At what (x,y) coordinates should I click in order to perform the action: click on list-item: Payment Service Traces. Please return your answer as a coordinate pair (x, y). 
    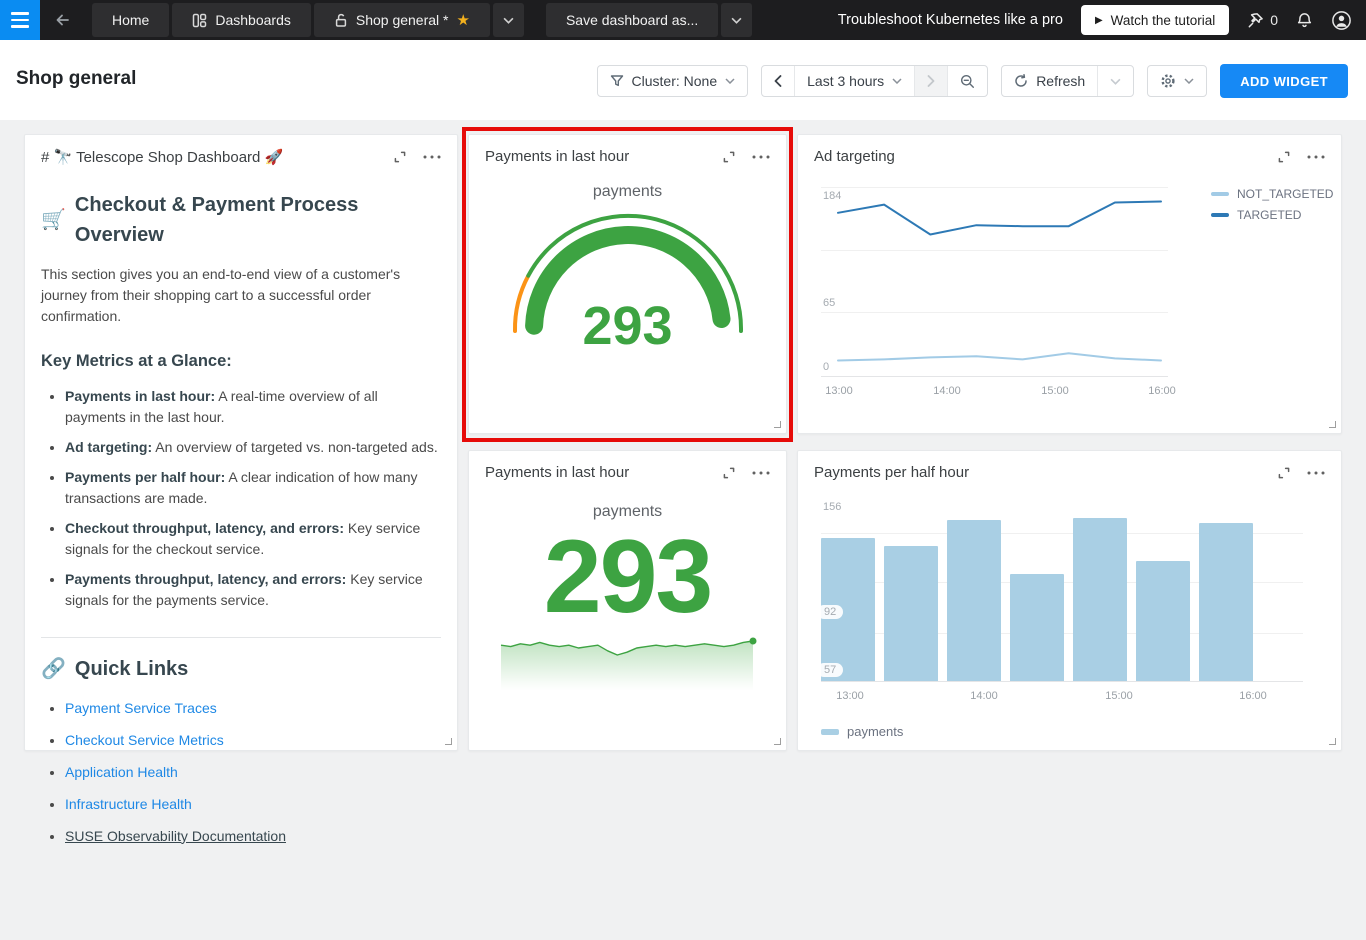
    Looking at the image, I should click on (253, 708).